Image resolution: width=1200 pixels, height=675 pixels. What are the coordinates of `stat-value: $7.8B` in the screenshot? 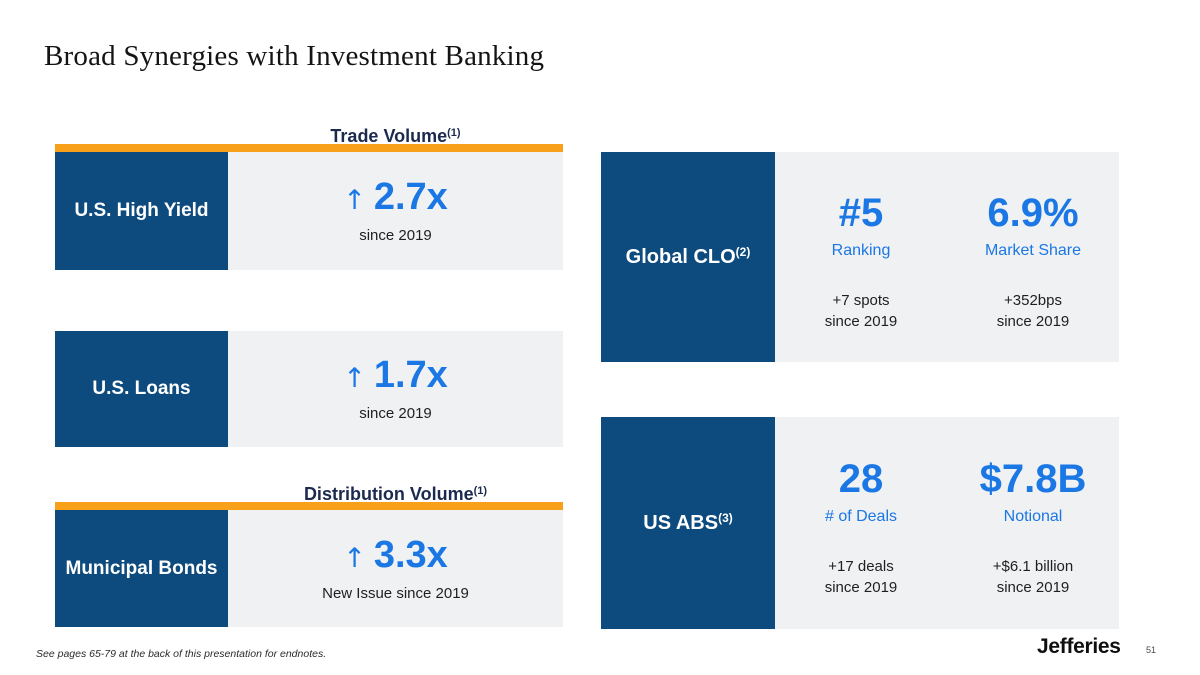 It's located at (1033, 478).